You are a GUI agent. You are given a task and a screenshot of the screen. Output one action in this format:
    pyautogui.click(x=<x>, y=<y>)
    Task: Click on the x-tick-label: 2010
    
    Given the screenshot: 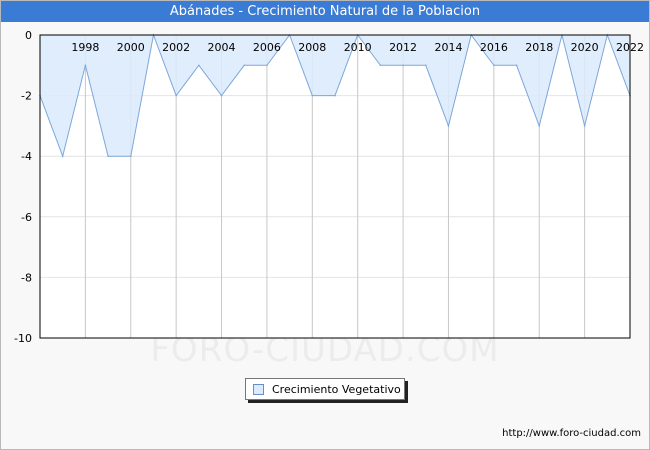 What is the action you would take?
    pyautogui.click(x=358, y=47)
    